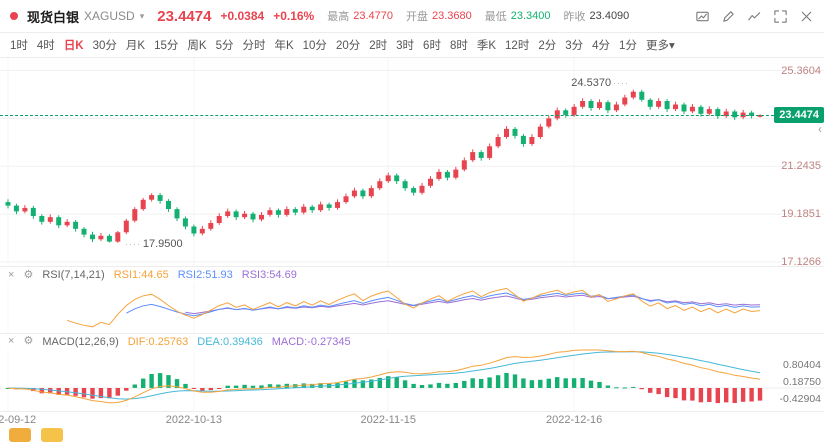  What do you see at coordinates (806, 16) in the screenshot?
I see `close-icon` at bounding box center [806, 16].